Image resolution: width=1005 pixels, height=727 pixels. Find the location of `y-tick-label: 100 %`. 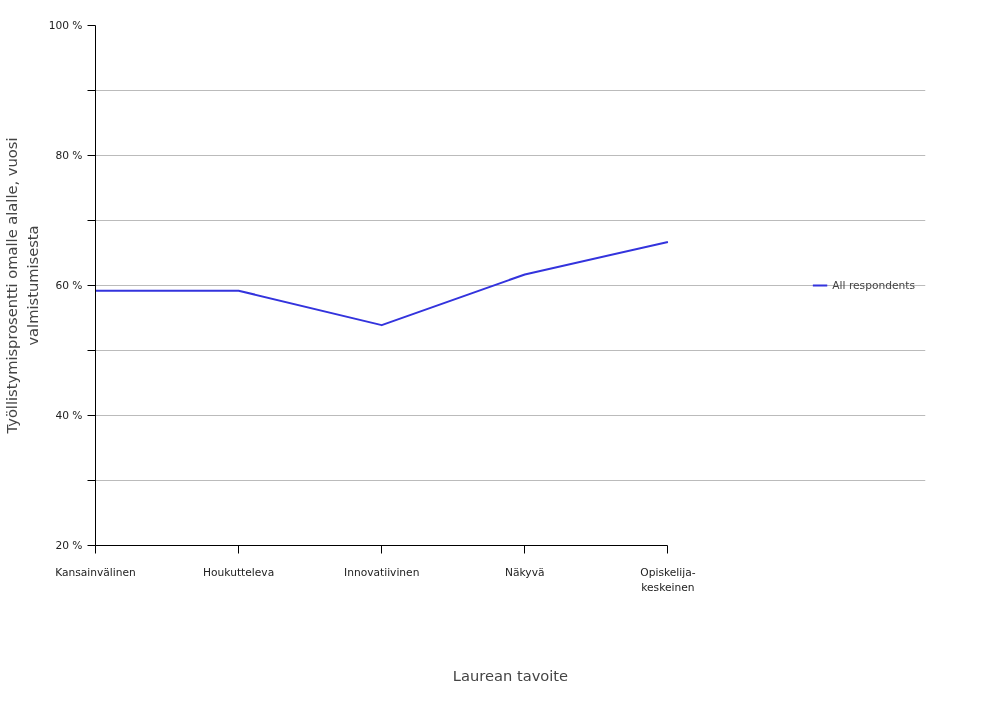

y-tick-label: 100 % is located at coordinates (65, 25).